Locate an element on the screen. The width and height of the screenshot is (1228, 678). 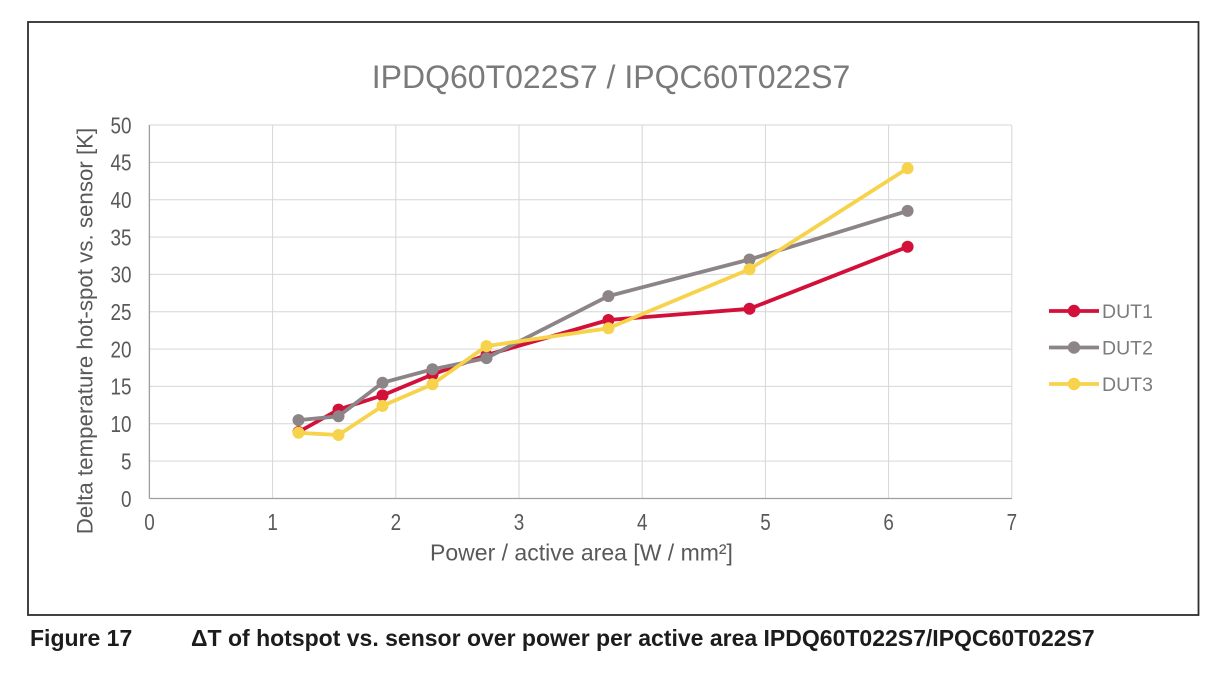
svg-text: Power / active area [W / mm²] is located at coordinates (581, 553).